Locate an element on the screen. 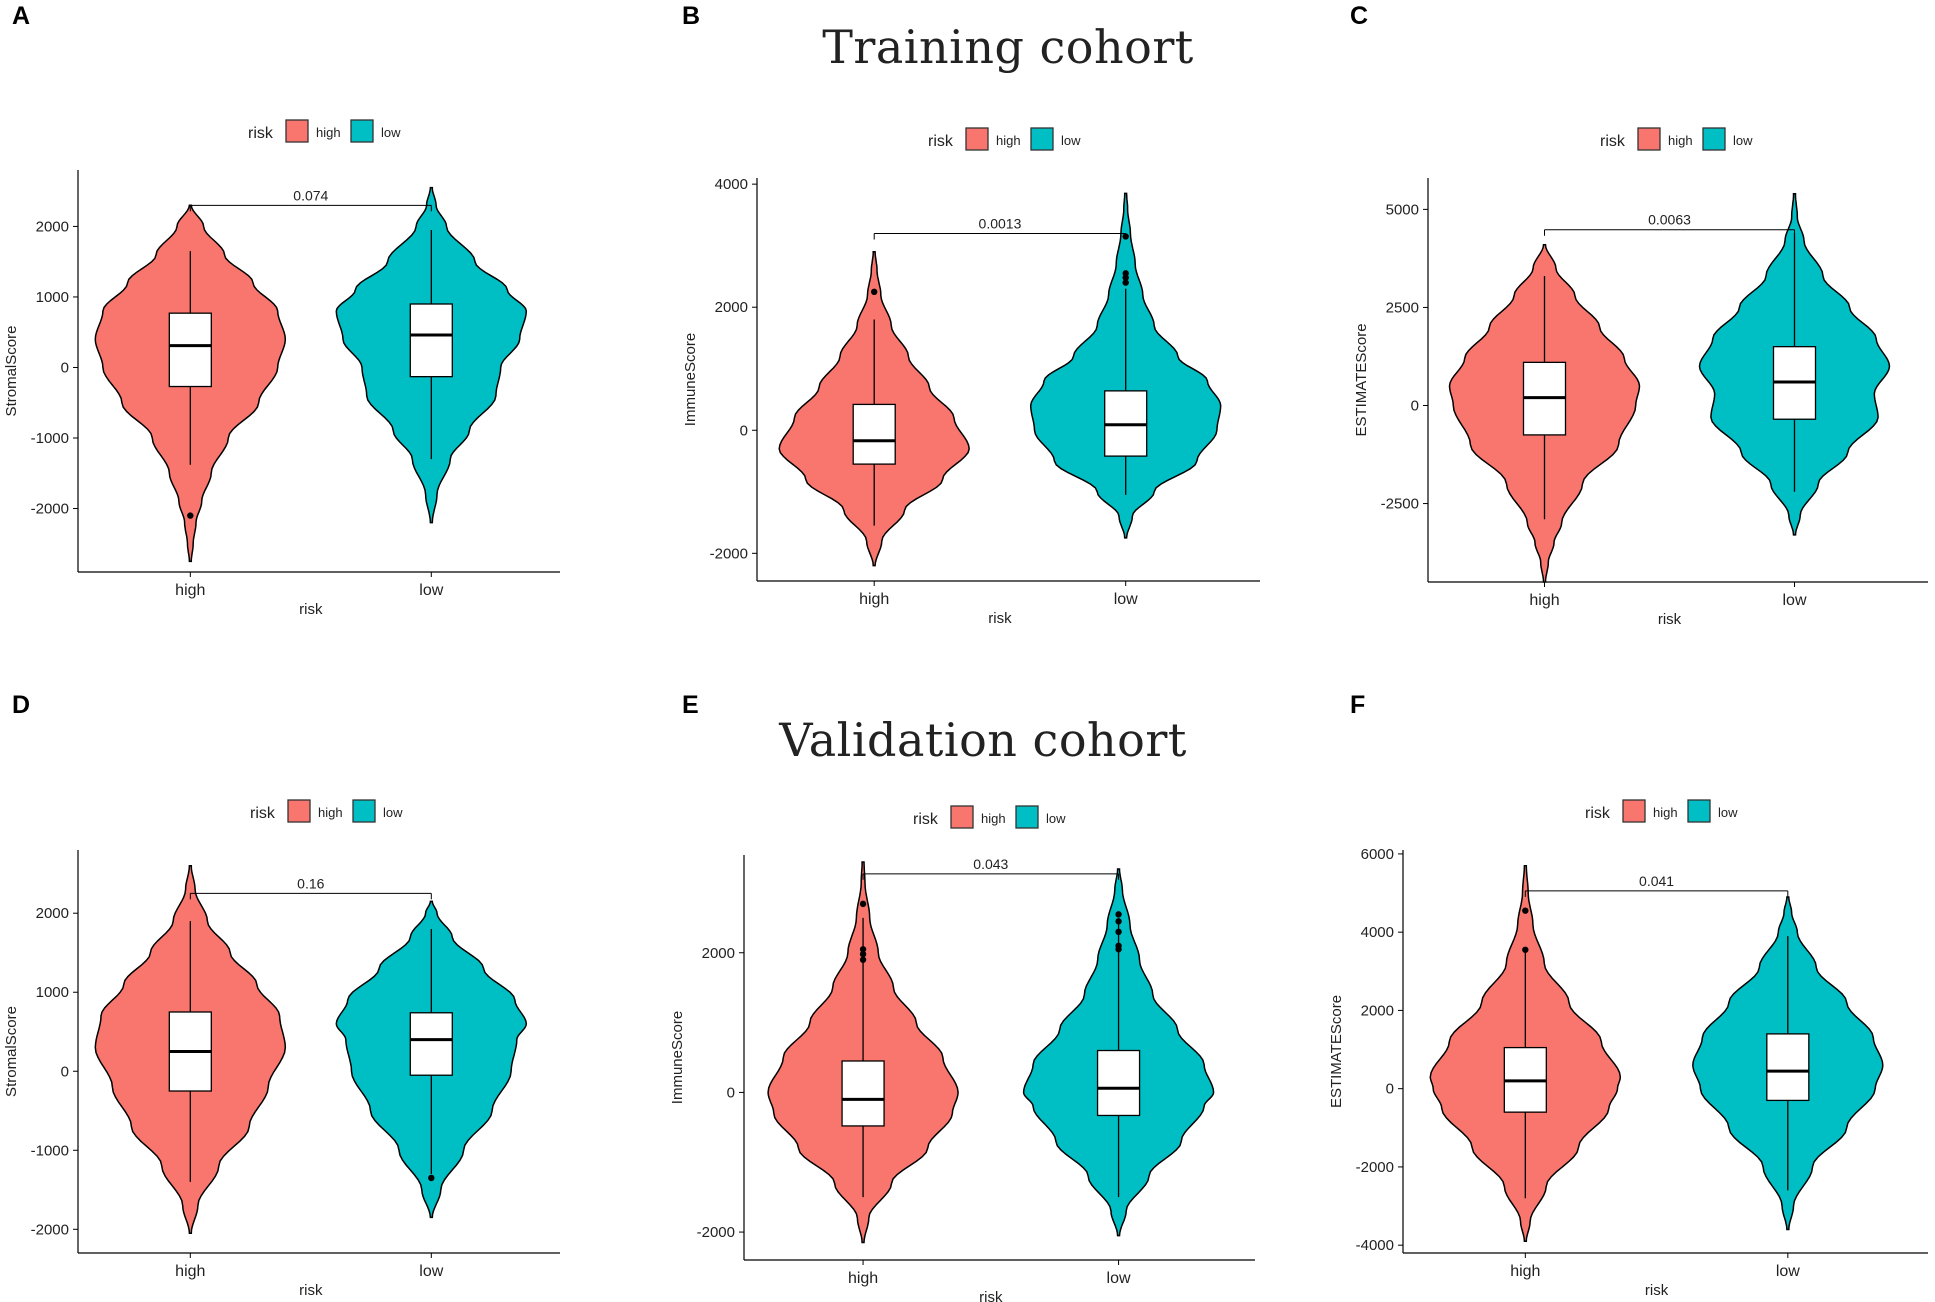 This screenshot has height=1302, width=1935. validation-cohort-title: Validation cohort is located at coordinates (983, 740).